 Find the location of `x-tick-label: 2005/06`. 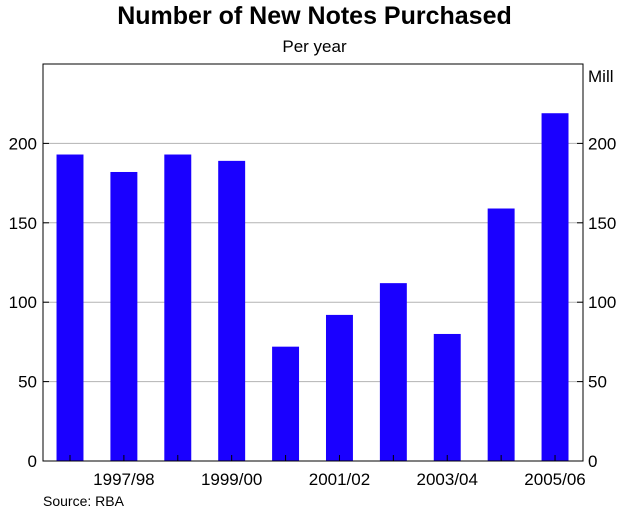

x-tick-label: 2005/06 is located at coordinates (554, 479).